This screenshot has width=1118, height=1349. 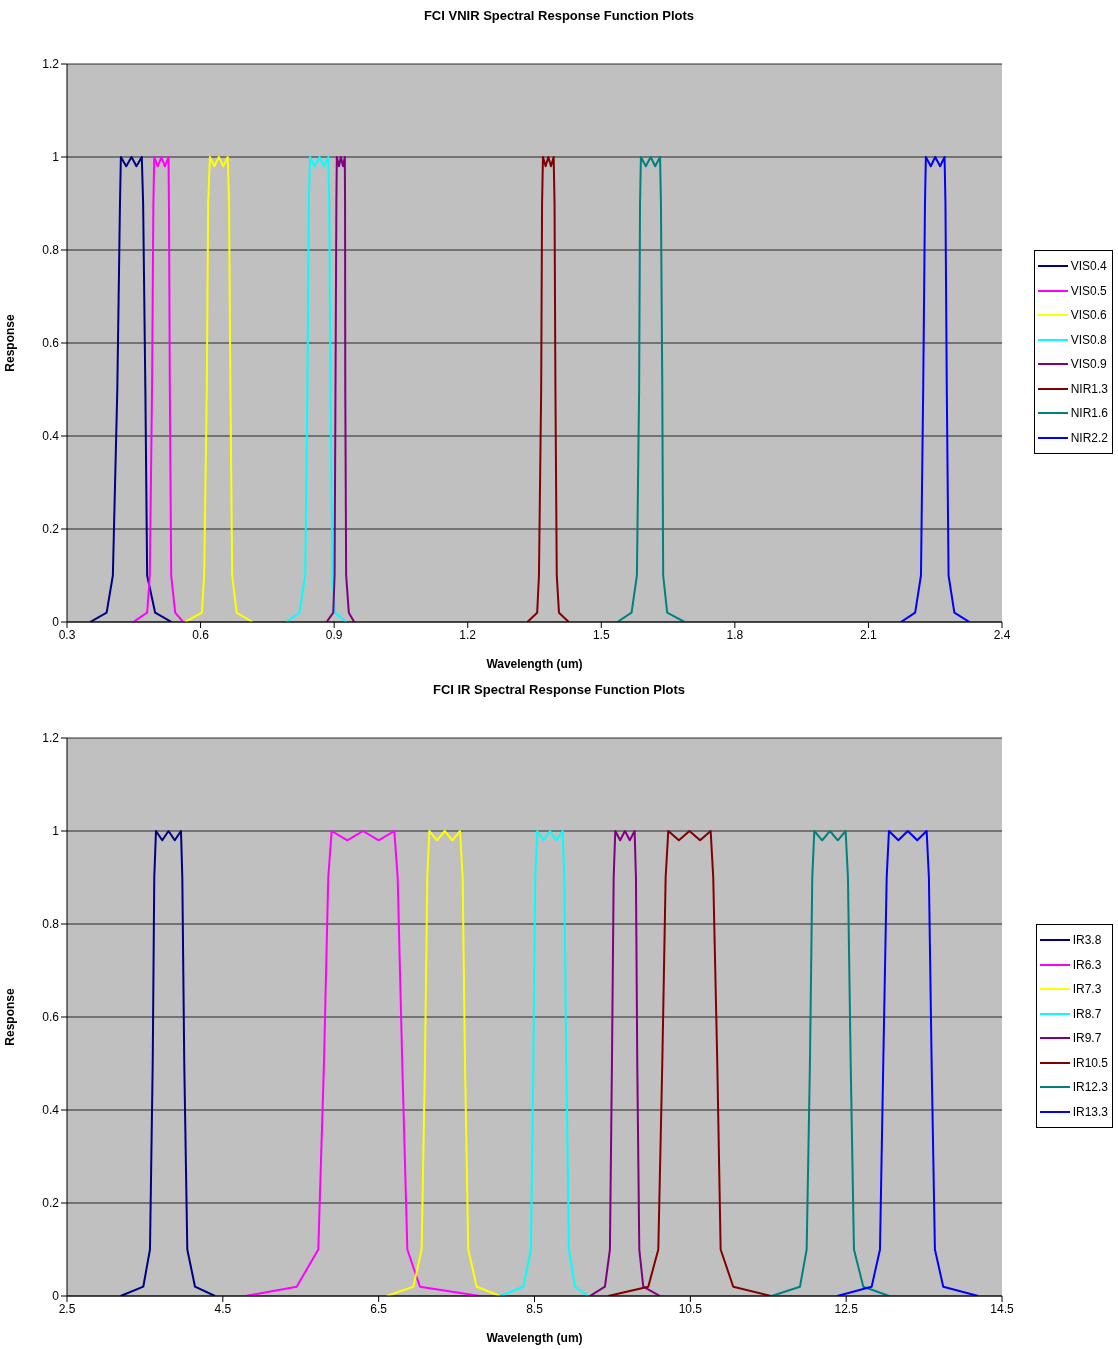 What do you see at coordinates (735, 634) in the screenshot?
I see `x-tick-label: 1.8` at bounding box center [735, 634].